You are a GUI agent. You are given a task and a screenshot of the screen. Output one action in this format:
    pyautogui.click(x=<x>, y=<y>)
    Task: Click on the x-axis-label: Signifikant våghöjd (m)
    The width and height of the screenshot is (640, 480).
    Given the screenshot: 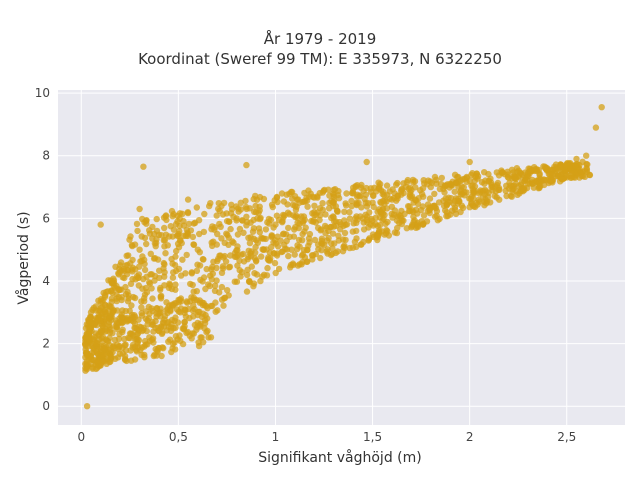 What is the action you would take?
    pyautogui.click(x=339, y=457)
    